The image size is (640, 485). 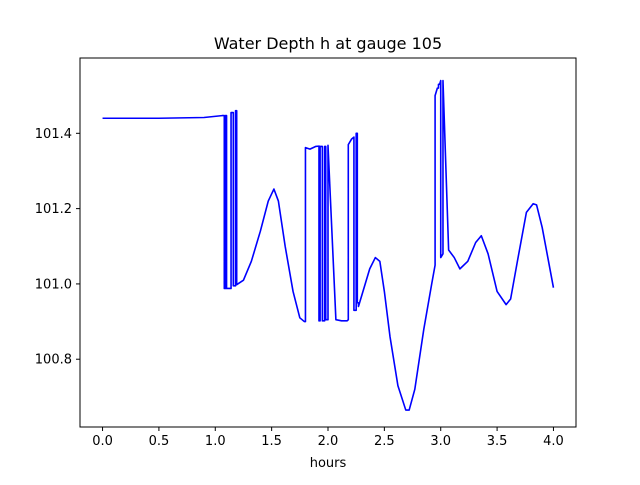 I want to click on x-tick-label: 0.0, so click(x=102, y=441).